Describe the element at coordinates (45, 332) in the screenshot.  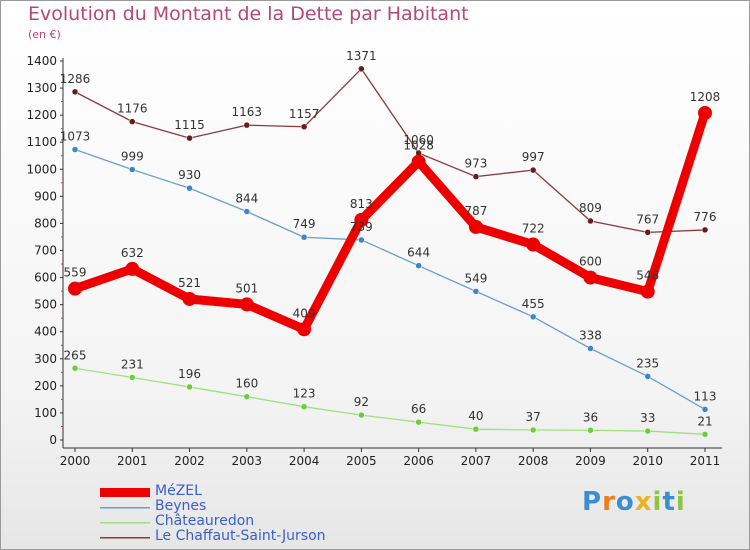
I see `y-tick-label: 400` at that location.